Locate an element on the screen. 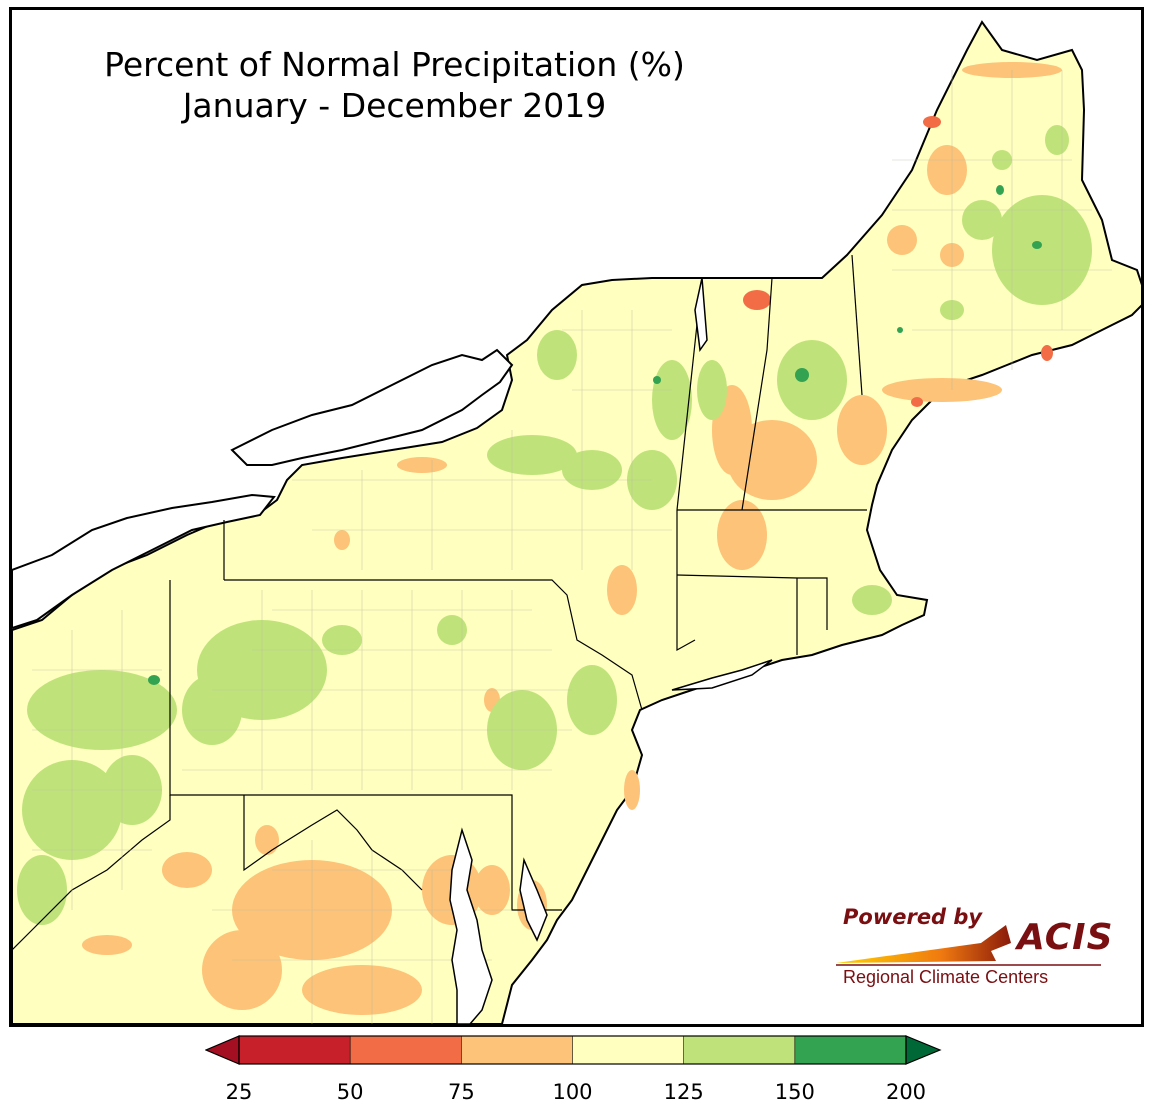  colorbar-tick-label: 125 is located at coordinates (683, 1092).